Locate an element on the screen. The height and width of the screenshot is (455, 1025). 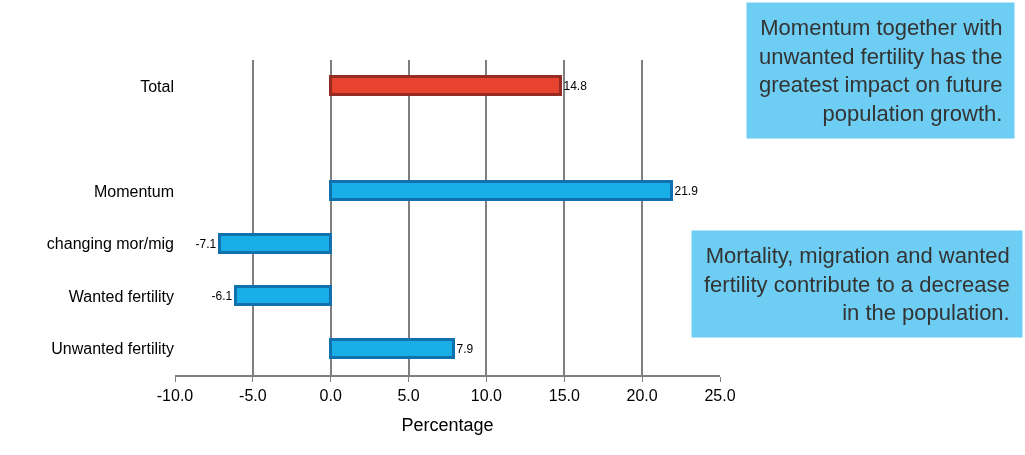
x-tick-label: 0.0 is located at coordinates (330, 395).